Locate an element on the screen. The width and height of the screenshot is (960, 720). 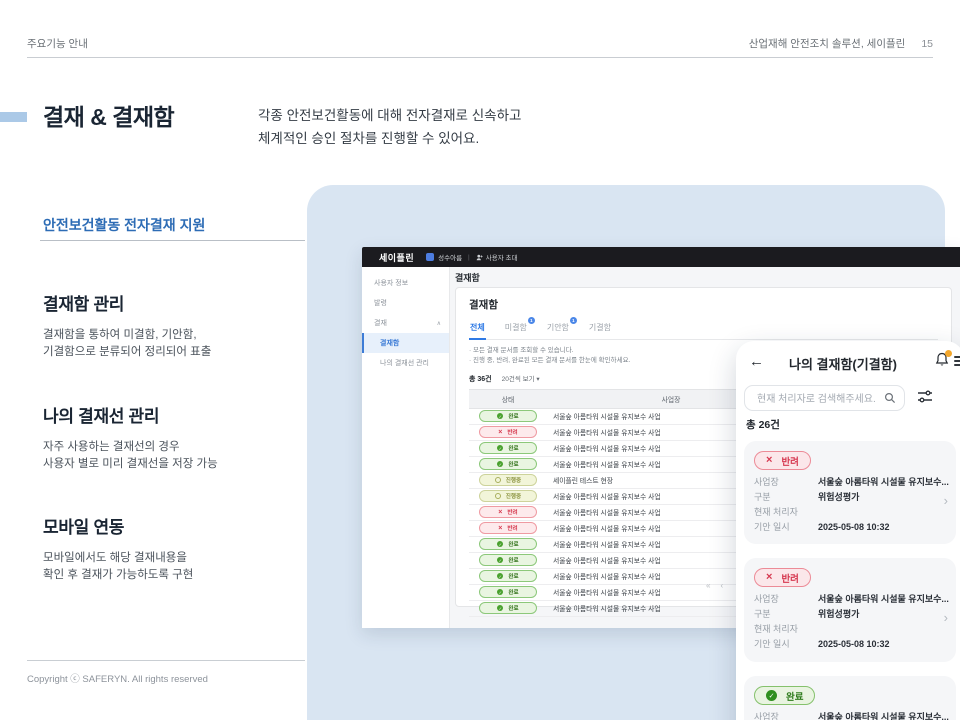
person-plus-icon is located at coordinates (479, 257).